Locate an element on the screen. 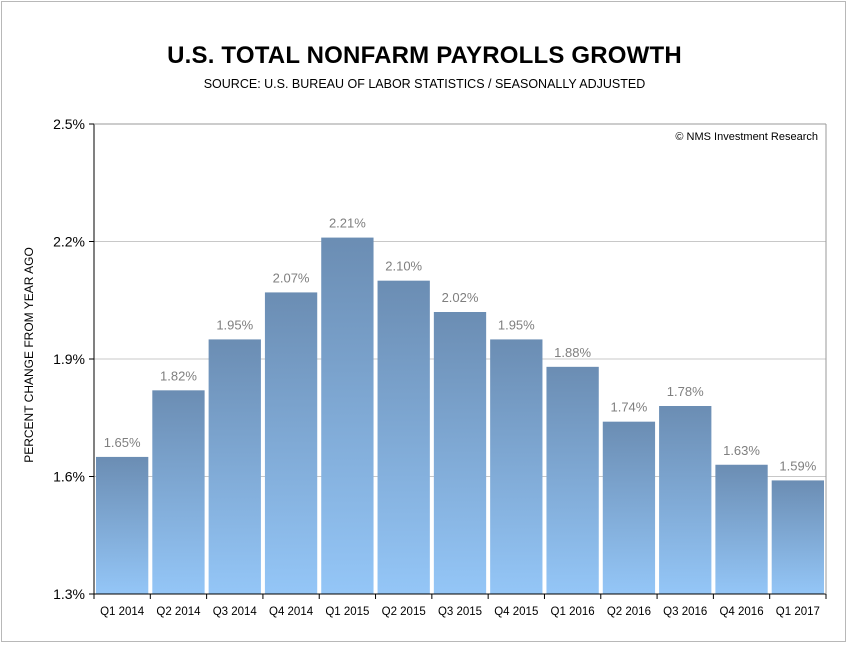 Image resolution: width=849 pixels, height=645 pixels. data-label: 1.74% is located at coordinates (628, 407).